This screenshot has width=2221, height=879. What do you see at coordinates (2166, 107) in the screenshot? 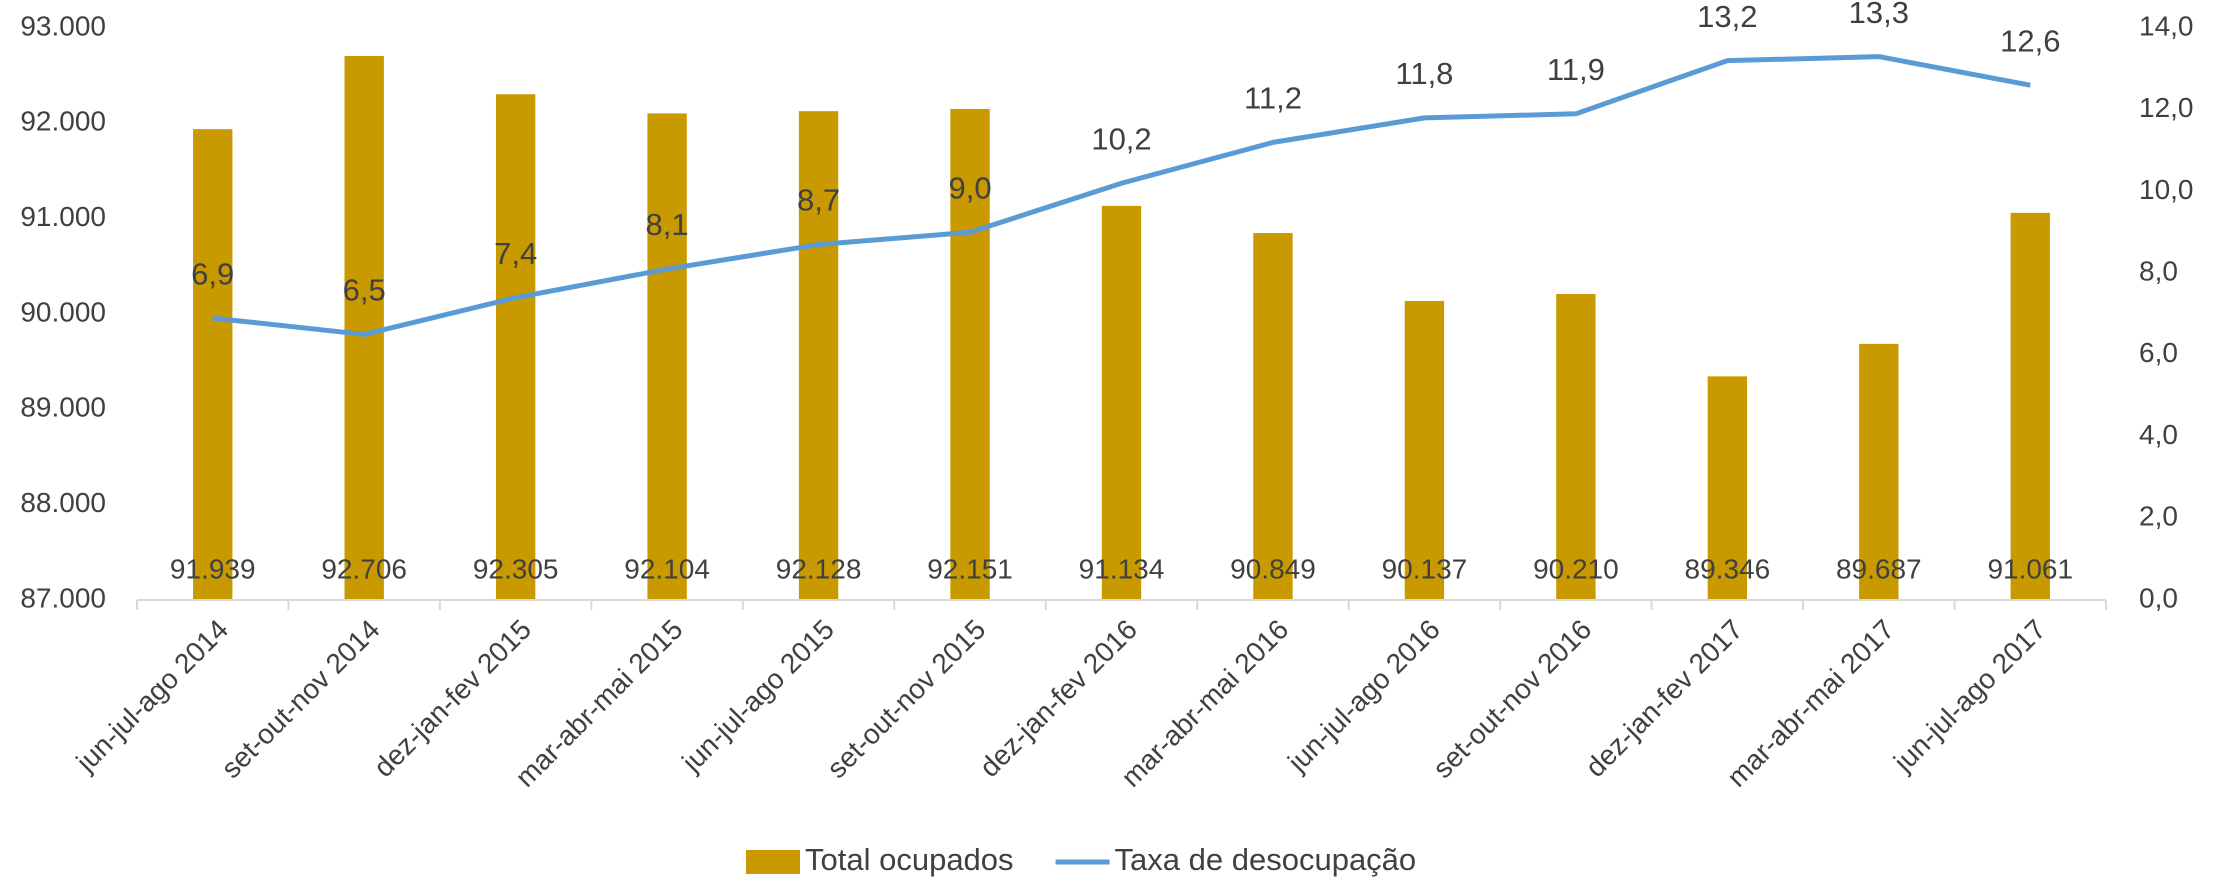
I see `y2-tick-label: 12,0` at bounding box center [2166, 107].